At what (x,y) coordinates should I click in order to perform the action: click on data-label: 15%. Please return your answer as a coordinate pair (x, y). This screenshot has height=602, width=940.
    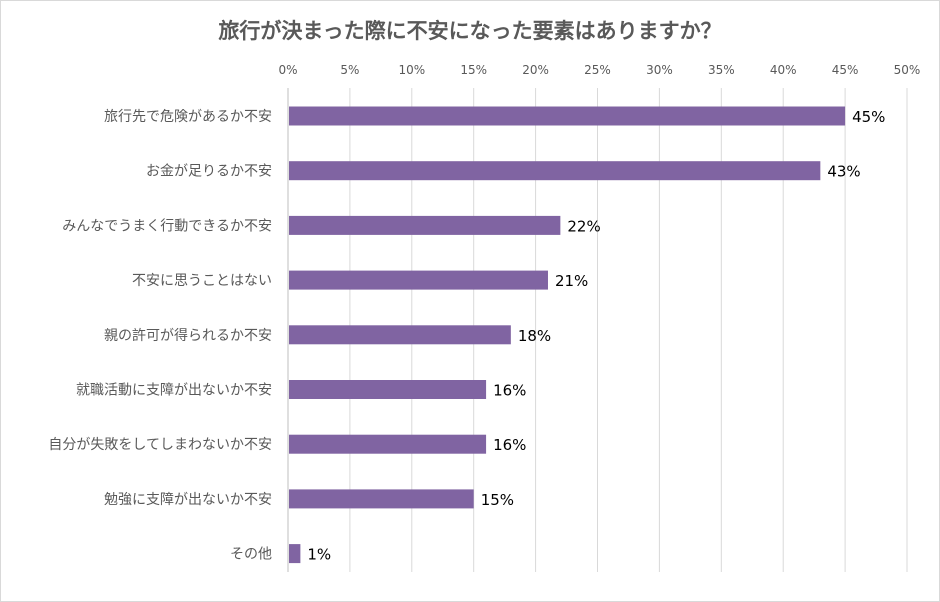
    Looking at the image, I should click on (497, 500).